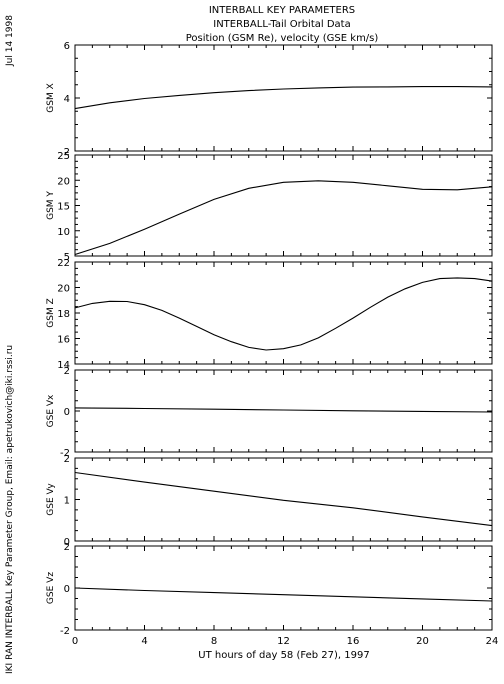  Describe the element at coordinates (283, 314) in the screenshot. I see `series-line-gsm-z` at that location.